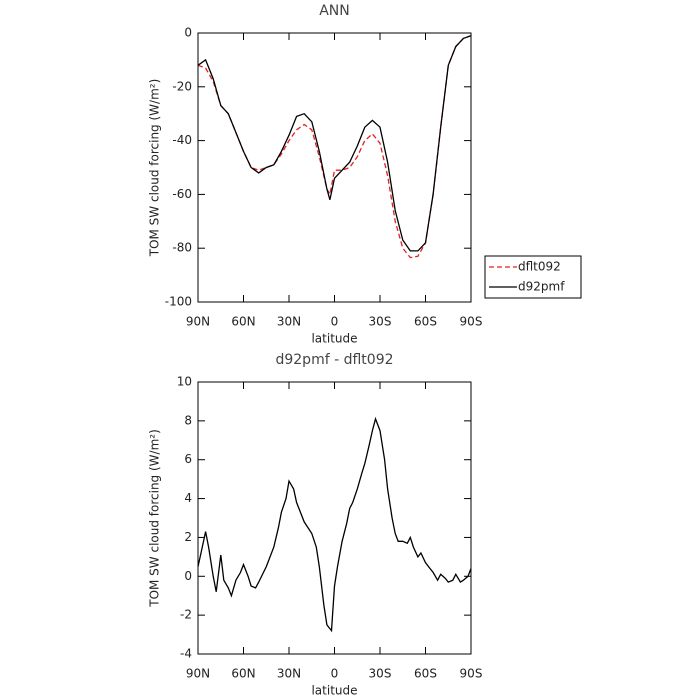  Describe the element at coordinates (182, 194) in the screenshot. I see `y-tick-label: -60` at that location.